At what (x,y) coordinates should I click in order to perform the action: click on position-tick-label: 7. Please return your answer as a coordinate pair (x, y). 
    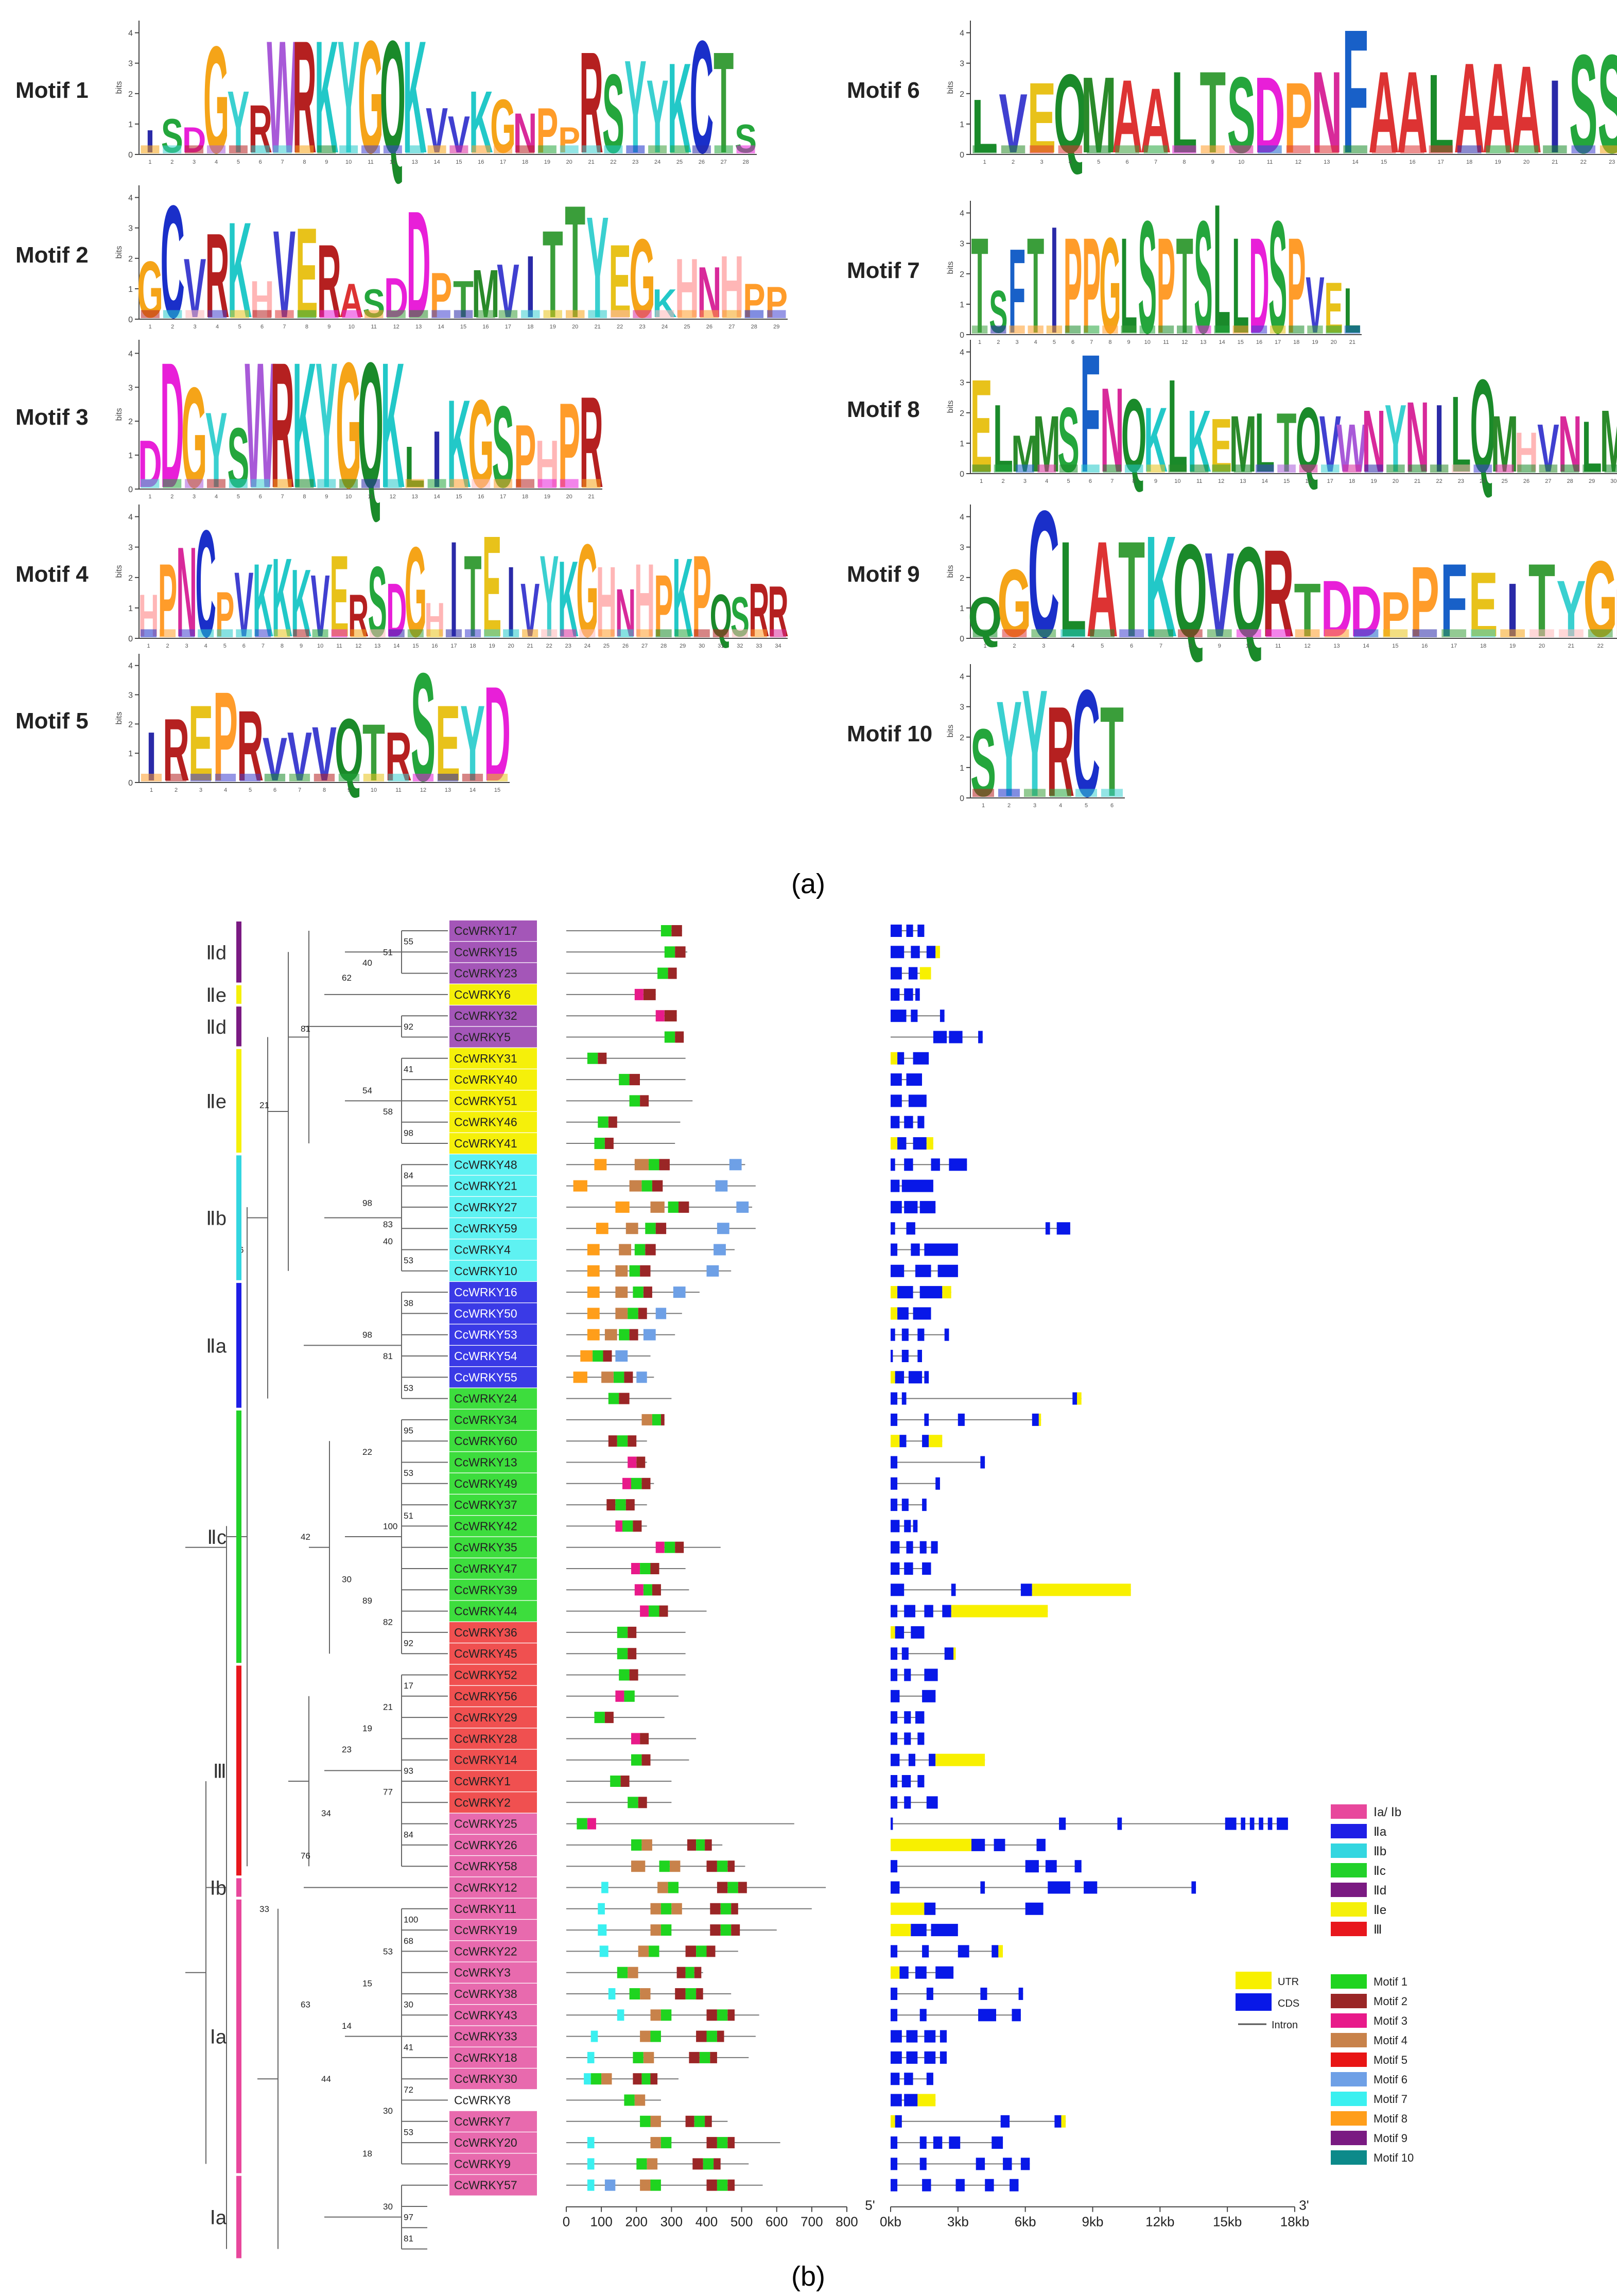
    Looking at the image, I should click on (285, 327).